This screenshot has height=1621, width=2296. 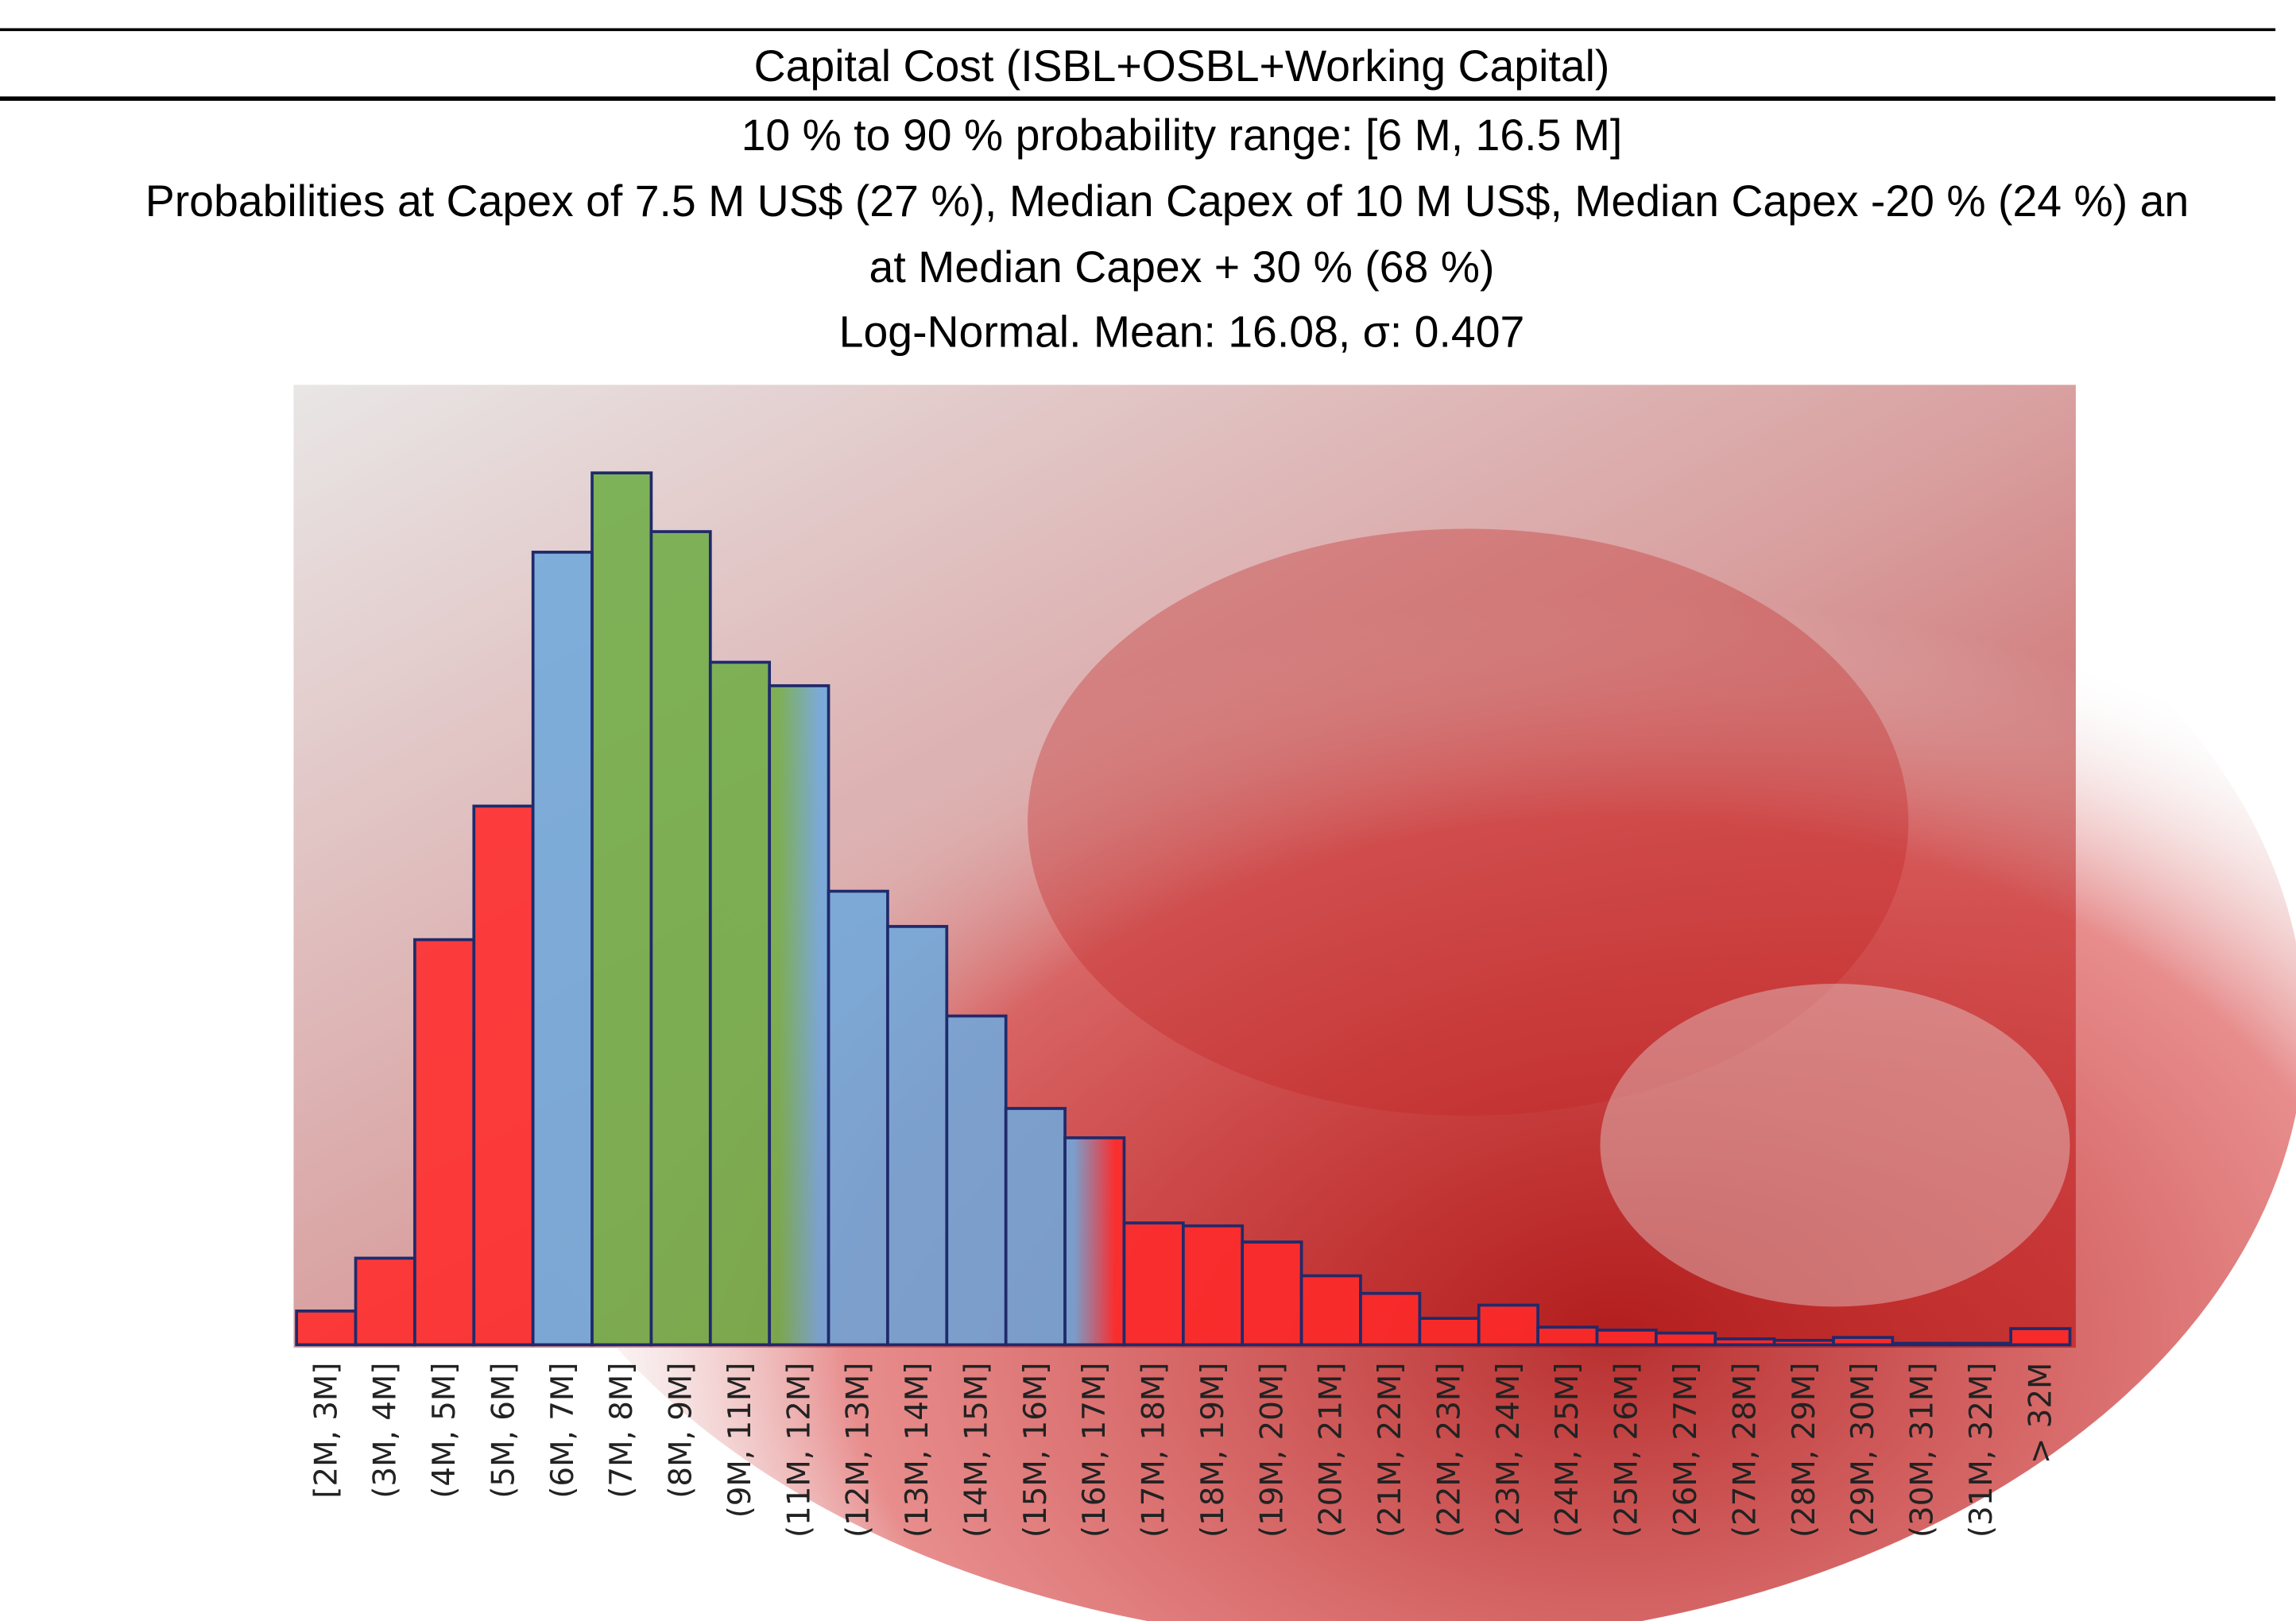 I want to click on x-tick-label: (20M, 21M], so click(x=1331, y=1450).